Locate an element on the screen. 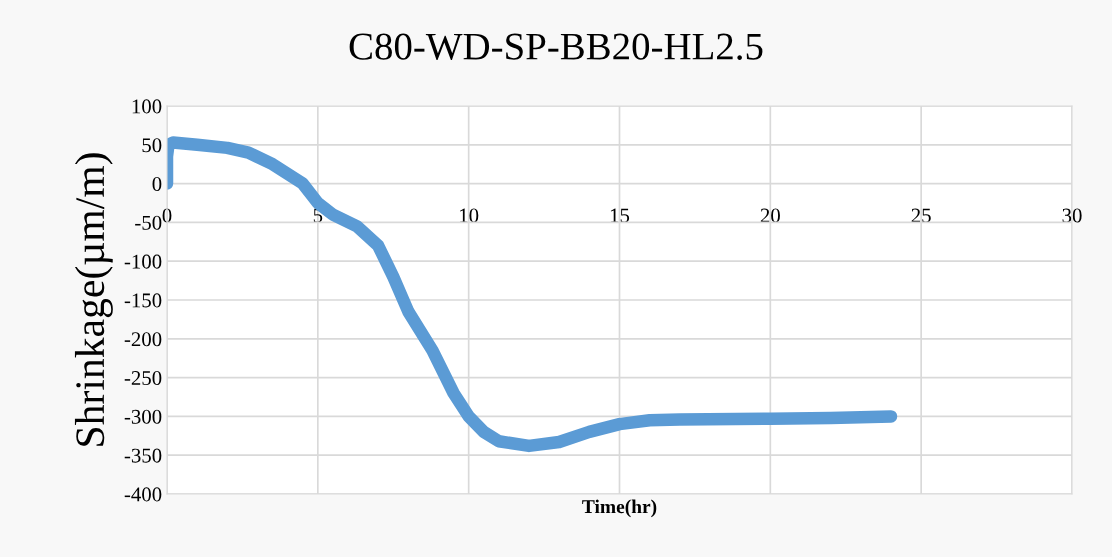 The height and width of the screenshot is (557, 1112). y-axis-title: Shrinkage(µm/m) is located at coordinates (93, 299).